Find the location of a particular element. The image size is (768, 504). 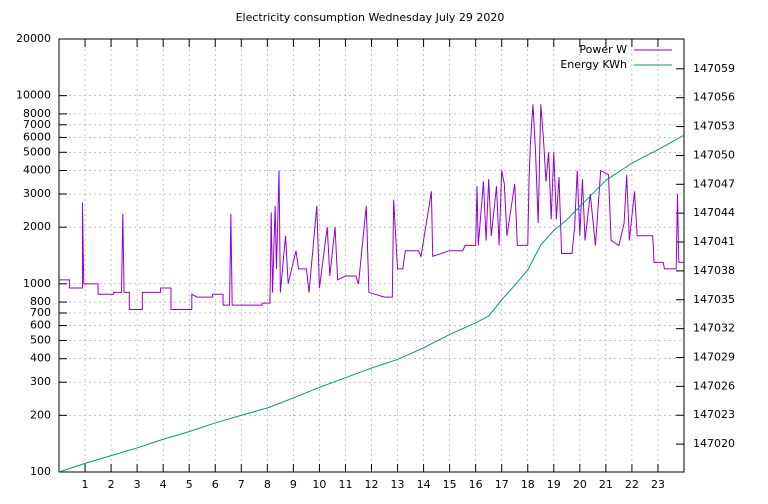

y-tick-label: 20000 is located at coordinates (33, 38).